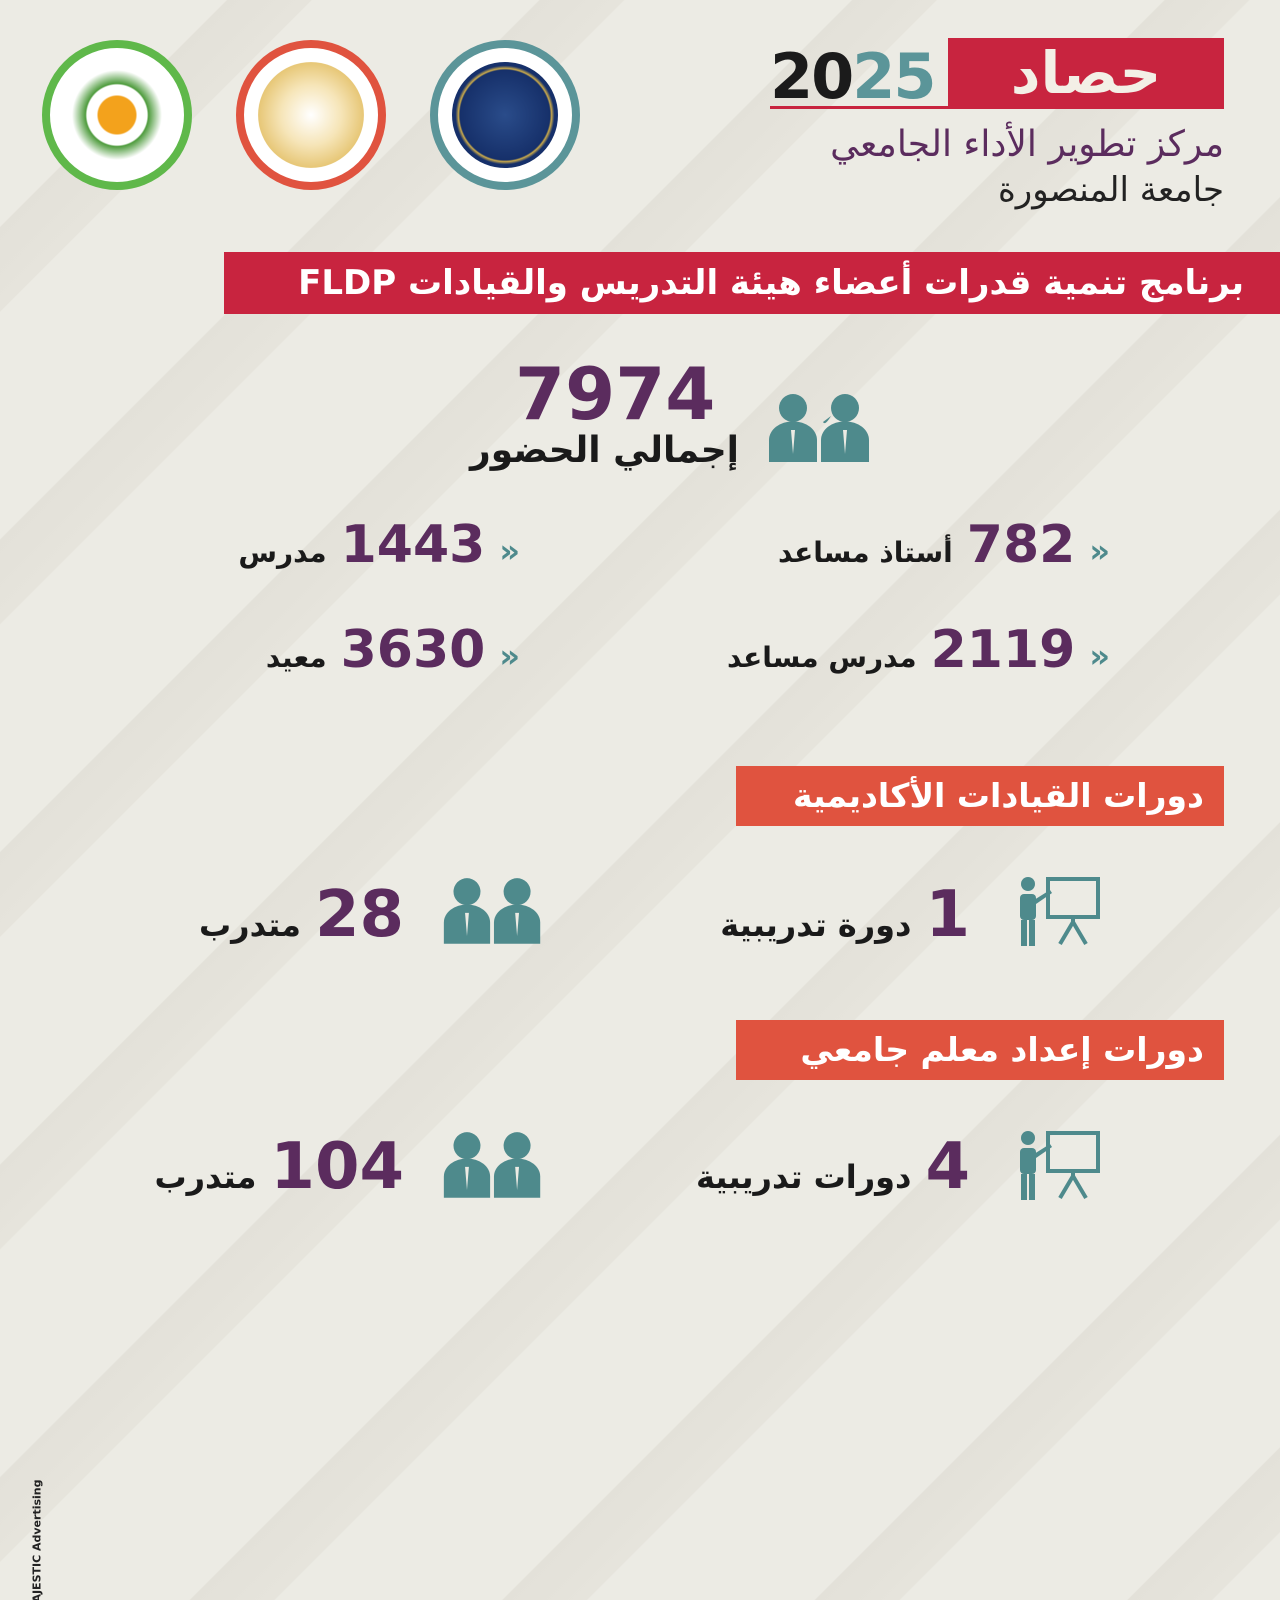 This screenshot has width=1280, height=1600. What do you see at coordinates (918, 650) in the screenshot?
I see `stat-assistant-lecturer: « 2119 مدرس مساعد` at bounding box center [918, 650].